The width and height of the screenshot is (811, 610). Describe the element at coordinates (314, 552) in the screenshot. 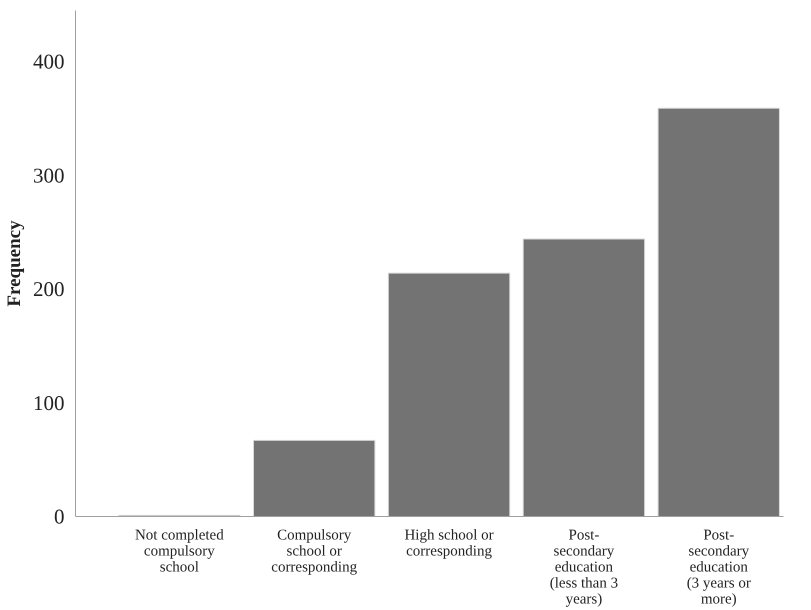

I see `x-tick-label: Compulsory school or corresponding` at that location.